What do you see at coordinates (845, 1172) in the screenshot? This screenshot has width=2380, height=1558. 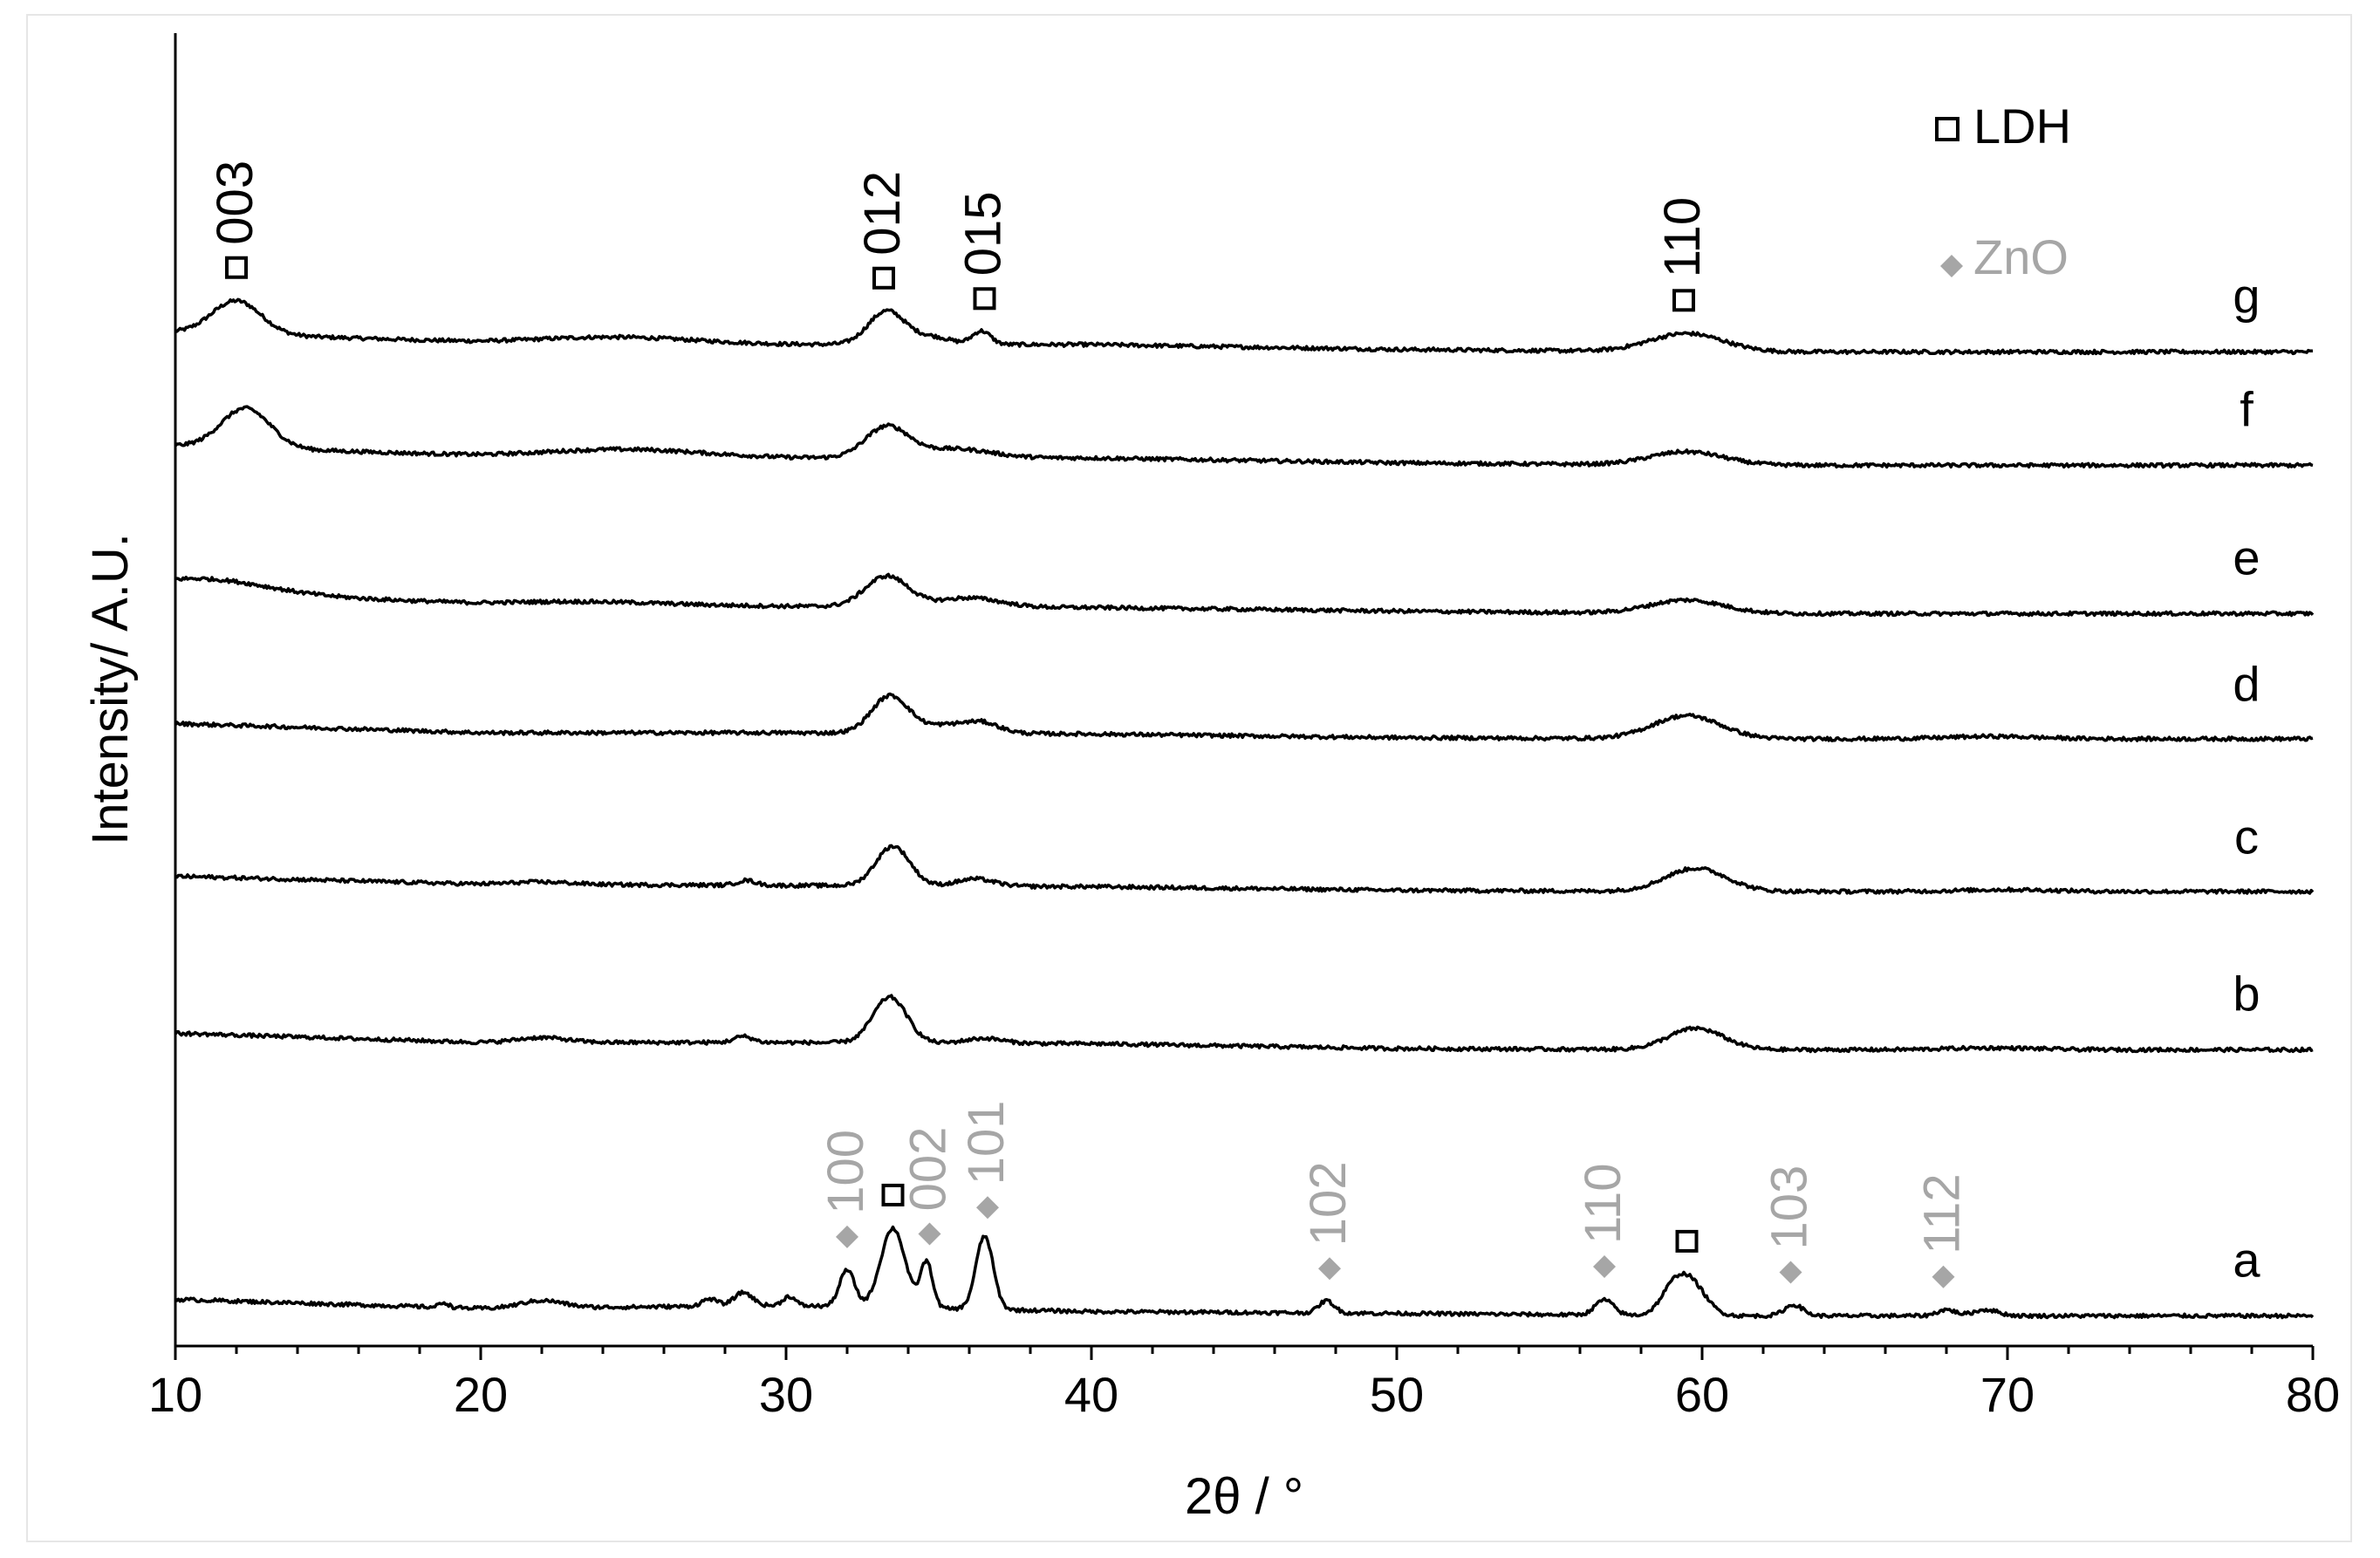 I see `peak-label: 100` at bounding box center [845, 1172].